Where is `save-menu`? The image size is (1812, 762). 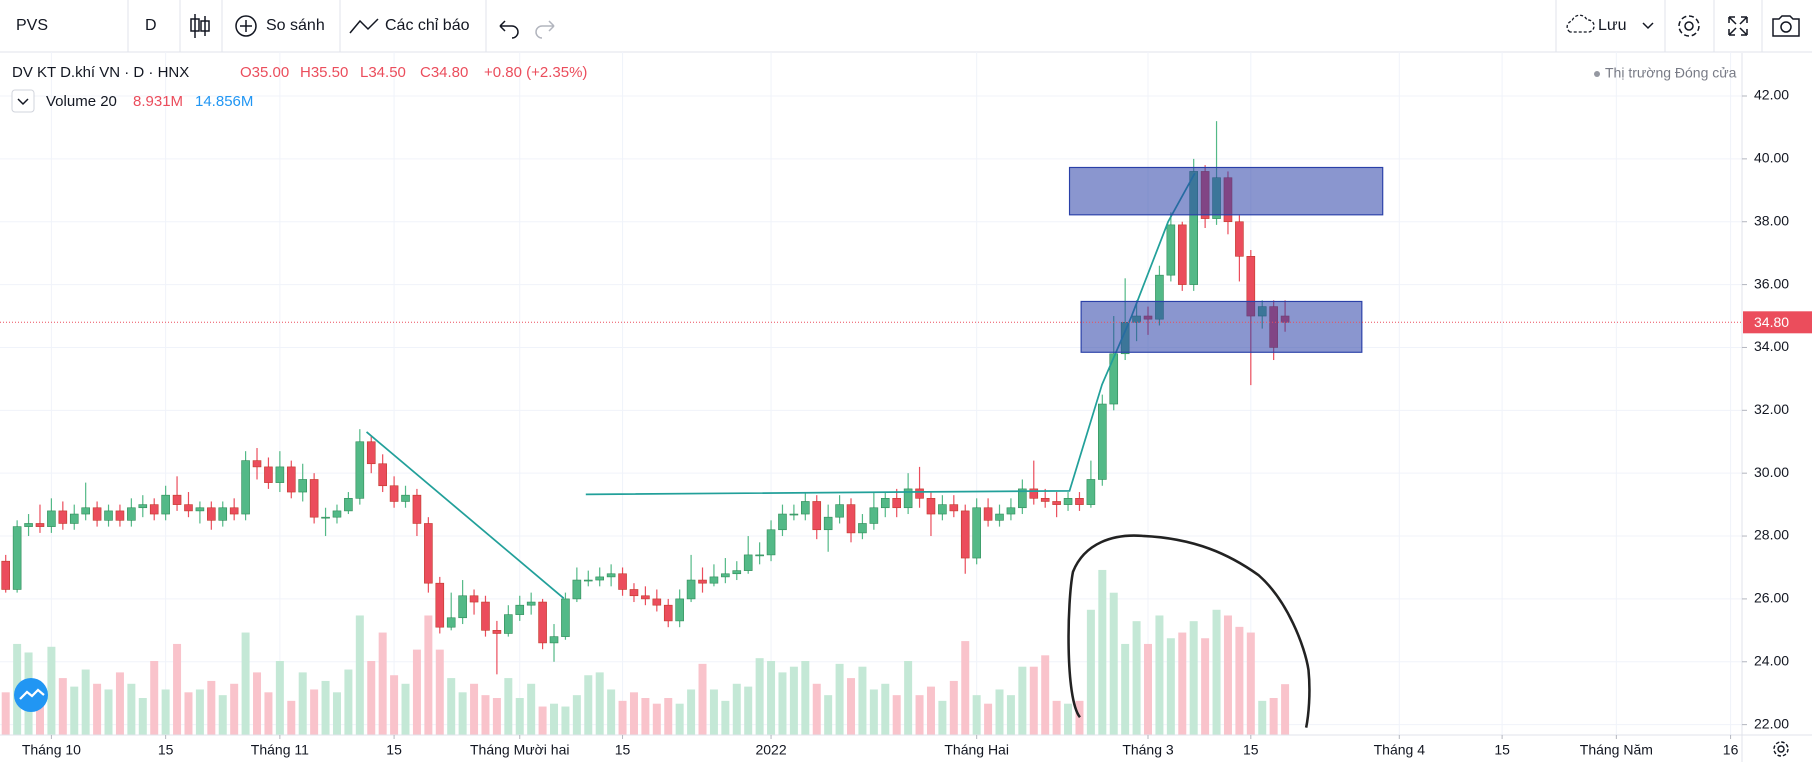
save-menu is located at coordinates (1648, 26).